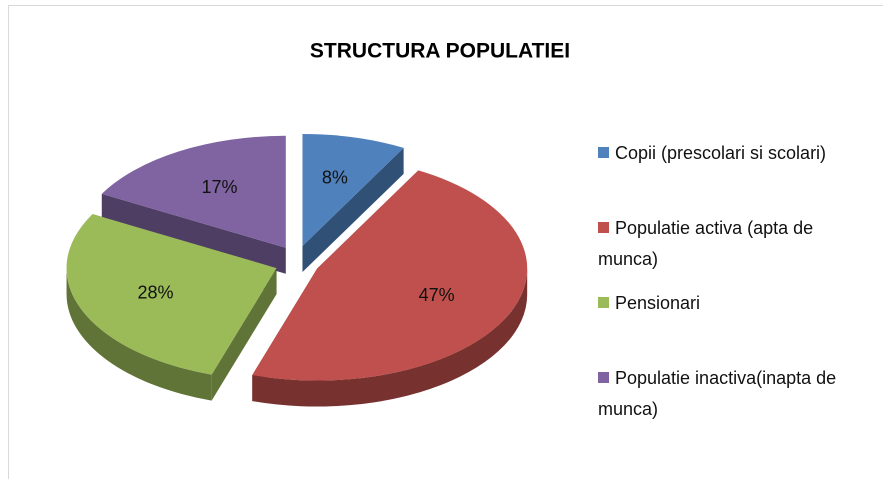 The height and width of the screenshot is (479, 883). What do you see at coordinates (717, 393) in the screenshot?
I see `legend-label: Populatie inactiva(inapta de munca)` at bounding box center [717, 393].